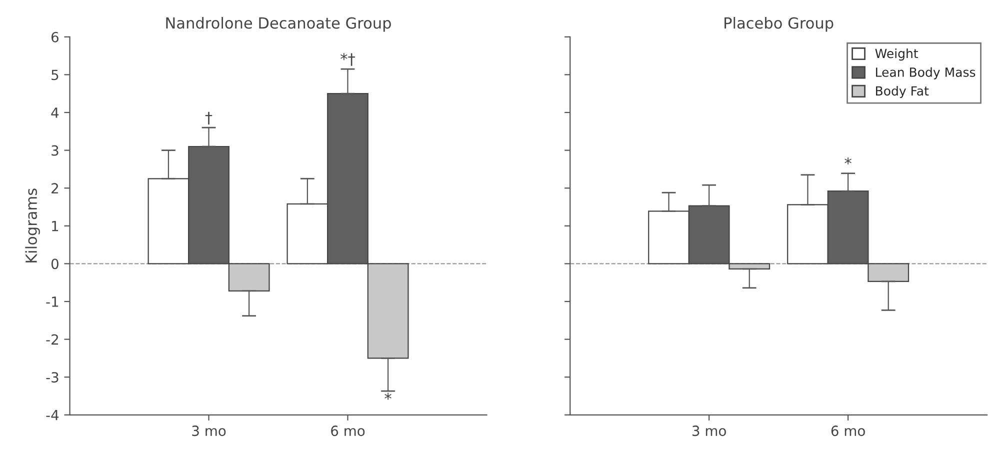 This screenshot has height=461, width=997. Describe the element at coordinates (52, 377) in the screenshot. I see `y-tick-label: -3` at that location.